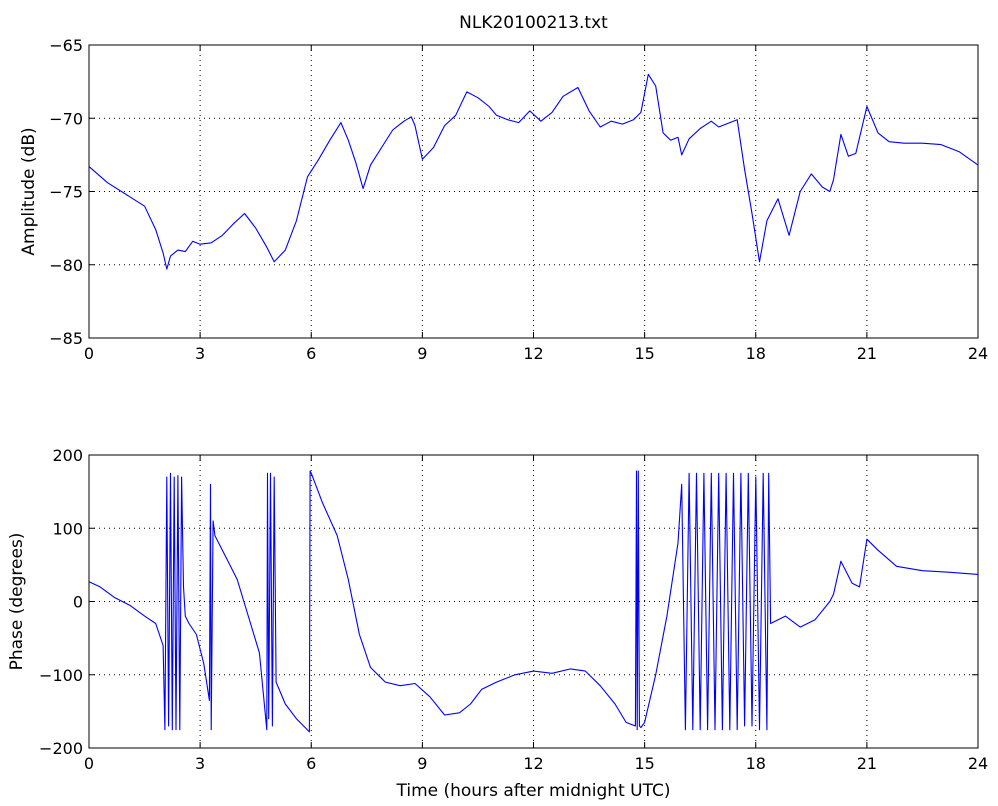 Image resolution: width=998 pixels, height=806 pixels. I want to click on amplitude-x-tick-label: 0, so click(89, 353).